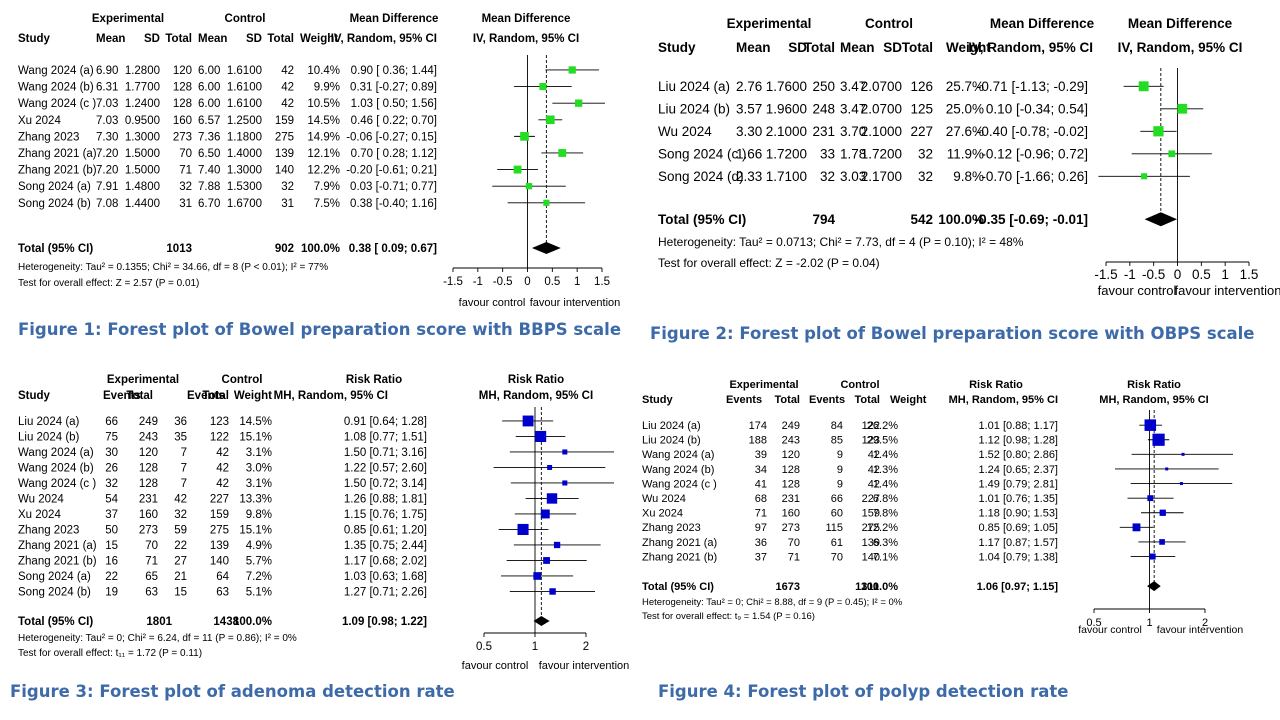  I want to click on study-name: Xu 2024, so click(39, 515).